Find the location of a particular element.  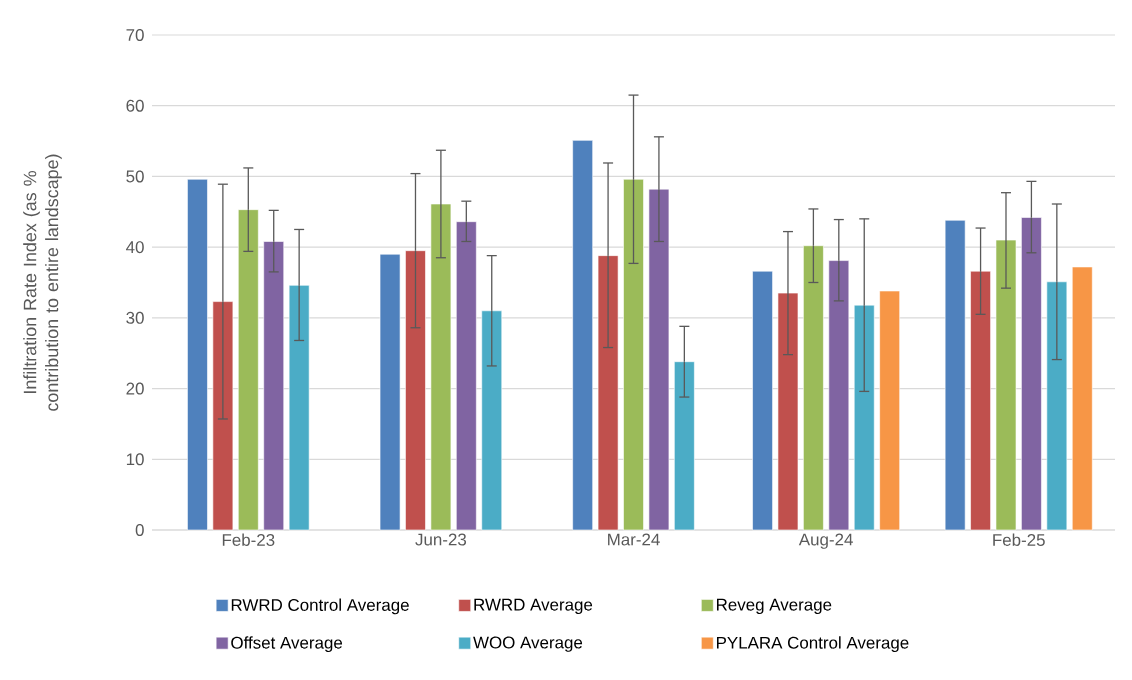

x-tick-label: Feb-25 is located at coordinates (1019, 539).